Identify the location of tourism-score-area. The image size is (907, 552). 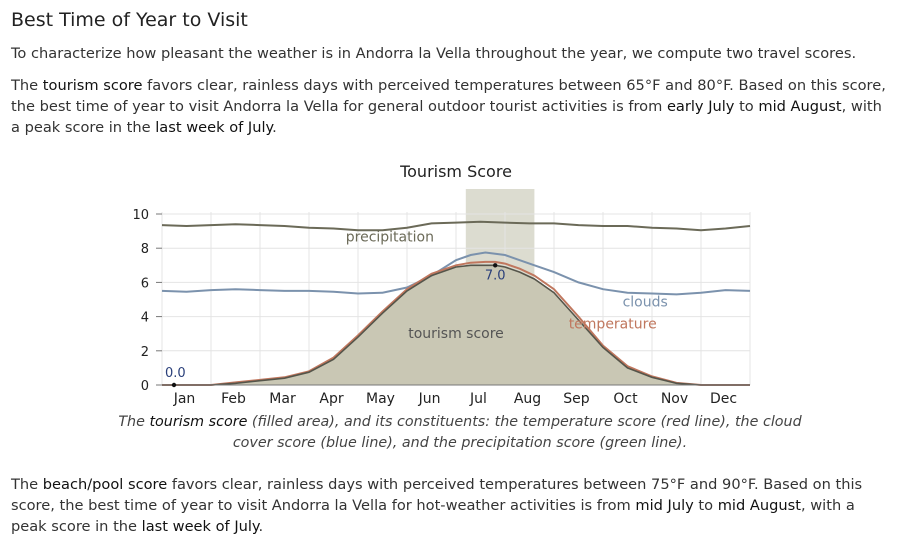
(456, 325).